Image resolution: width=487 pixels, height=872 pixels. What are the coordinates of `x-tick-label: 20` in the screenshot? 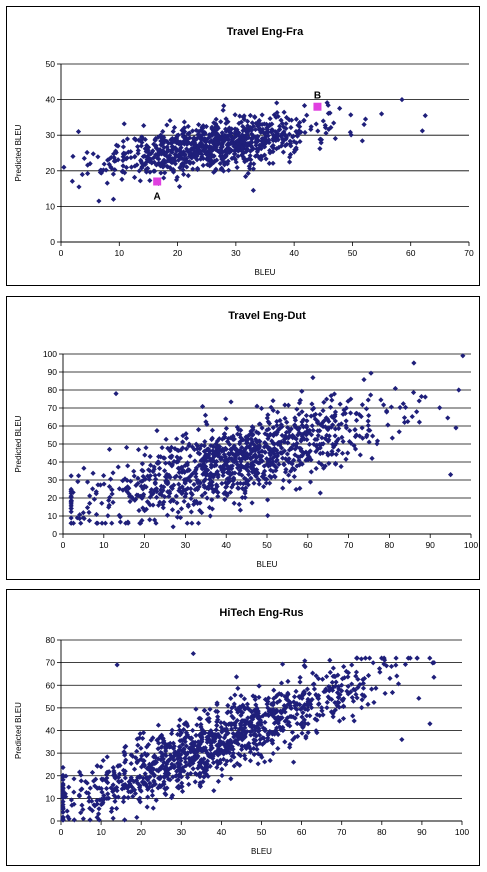 It's located at (178, 253).